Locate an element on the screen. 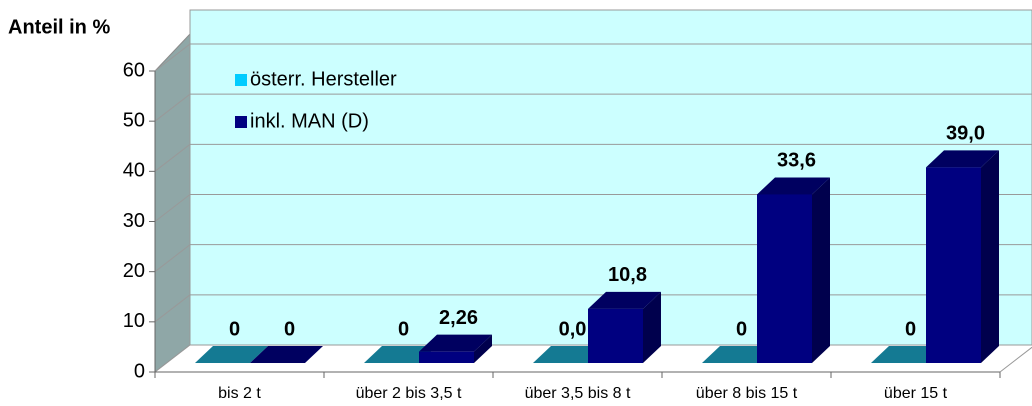  x-tick-label: über 15 t is located at coordinates (916, 393).